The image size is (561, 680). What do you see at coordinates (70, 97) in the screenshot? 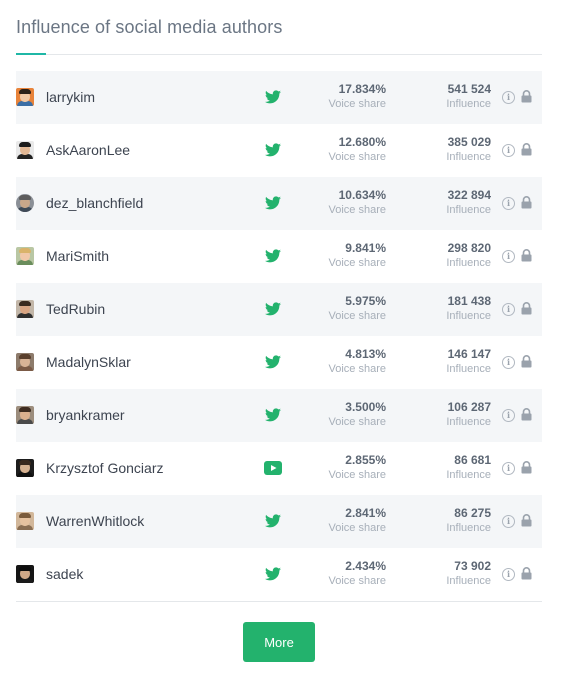
I see `author-name: larrykim` at bounding box center [70, 97].